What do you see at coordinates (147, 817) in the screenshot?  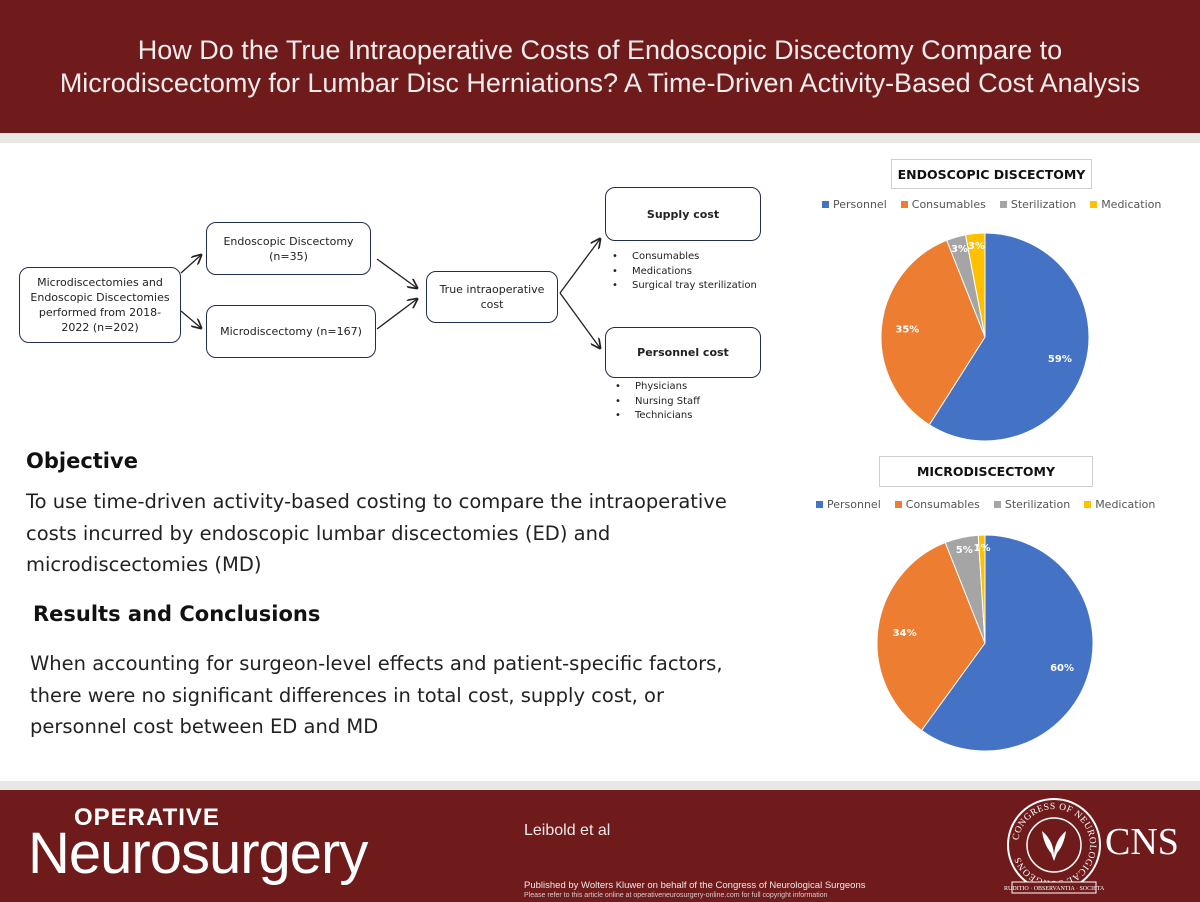 I see `journal-brand-top: OPERATIVE` at bounding box center [147, 817].